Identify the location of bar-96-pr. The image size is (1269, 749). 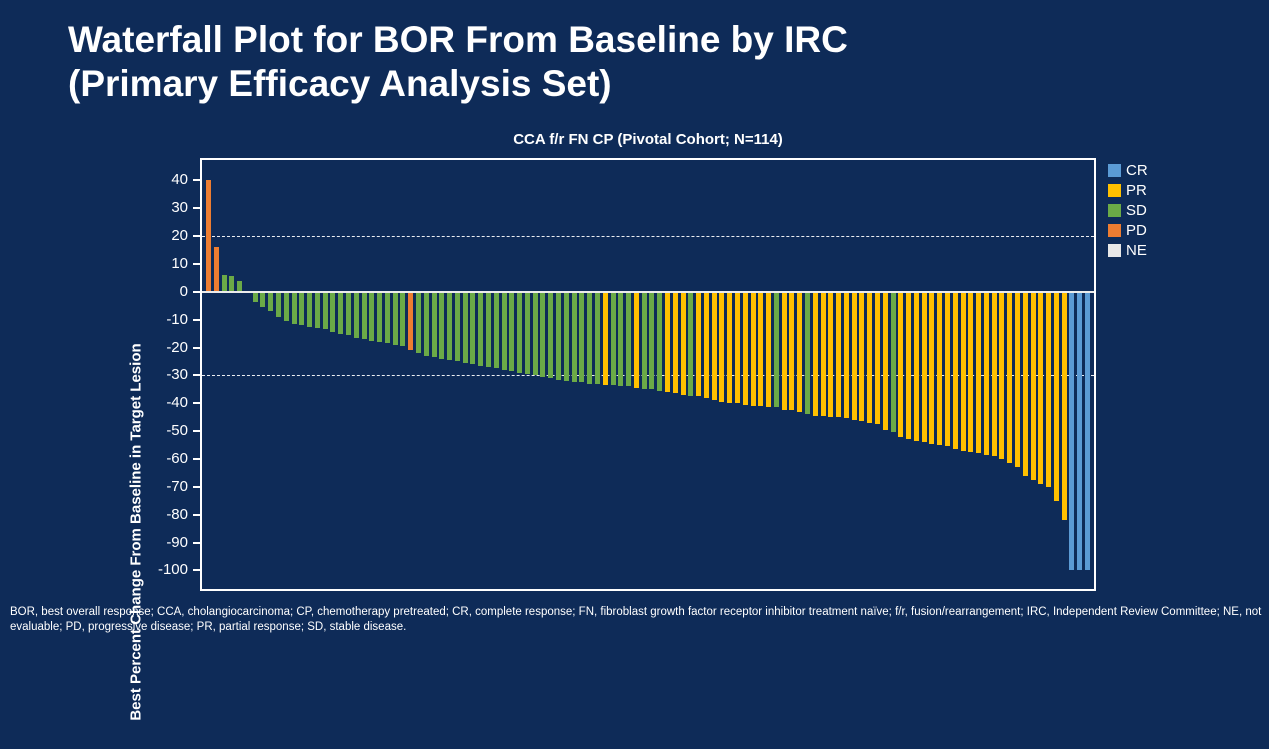
(947, 369).